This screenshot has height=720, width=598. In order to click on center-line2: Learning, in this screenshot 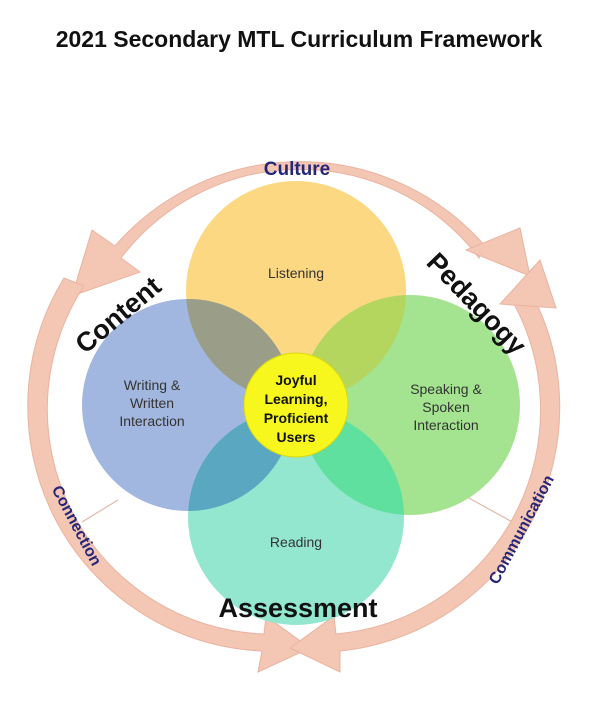, I will do `click(295, 399)`.